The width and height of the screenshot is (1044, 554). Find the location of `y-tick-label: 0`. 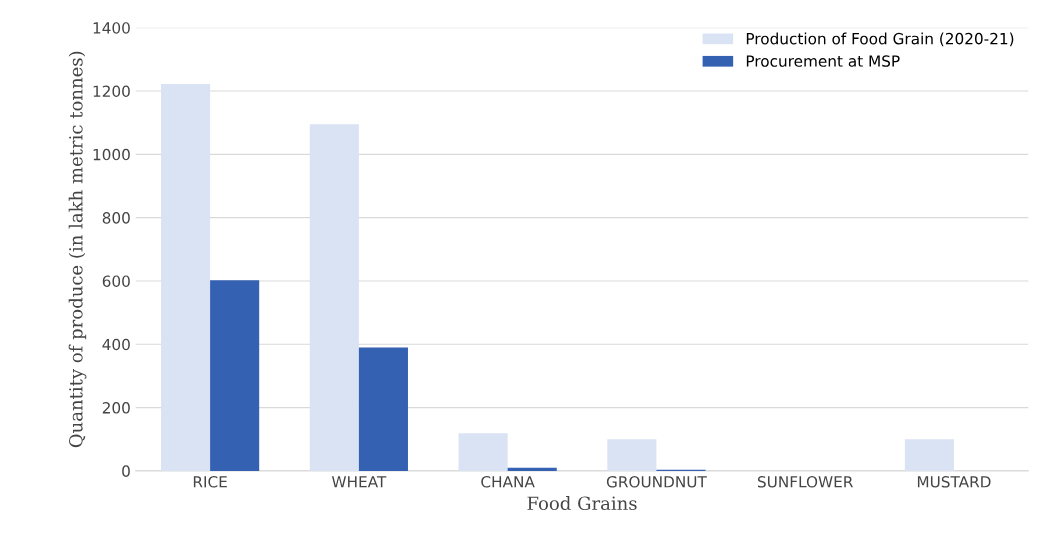

y-tick-label: 0 is located at coordinates (126, 471).